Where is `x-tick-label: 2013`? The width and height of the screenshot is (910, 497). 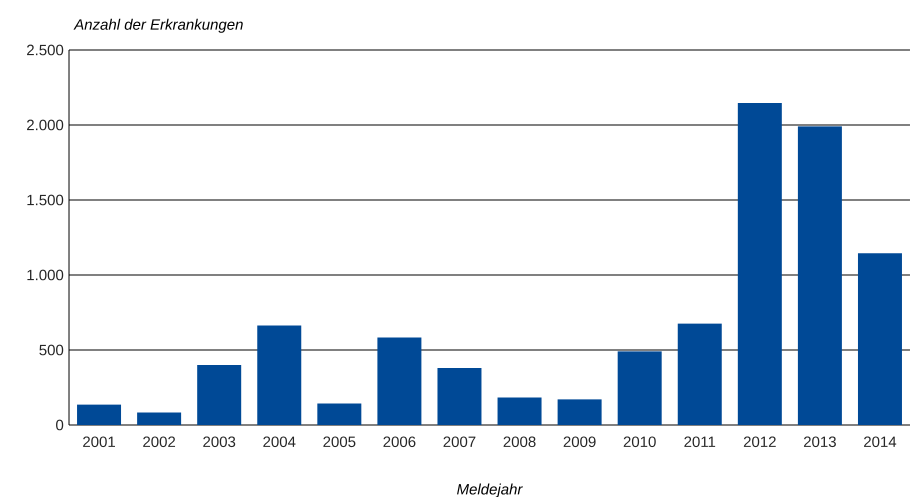 x-tick-label: 2013 is located at coordinates (820, 442).